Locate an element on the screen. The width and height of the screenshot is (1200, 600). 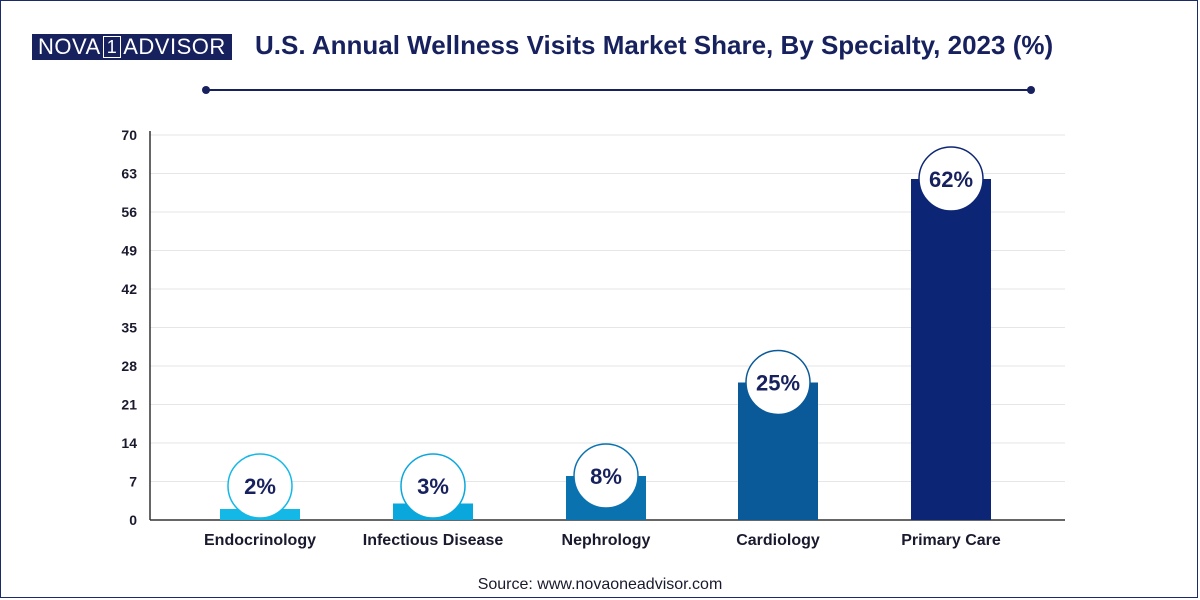
y-tick-label: 14 is located at coordinates (129, 443).